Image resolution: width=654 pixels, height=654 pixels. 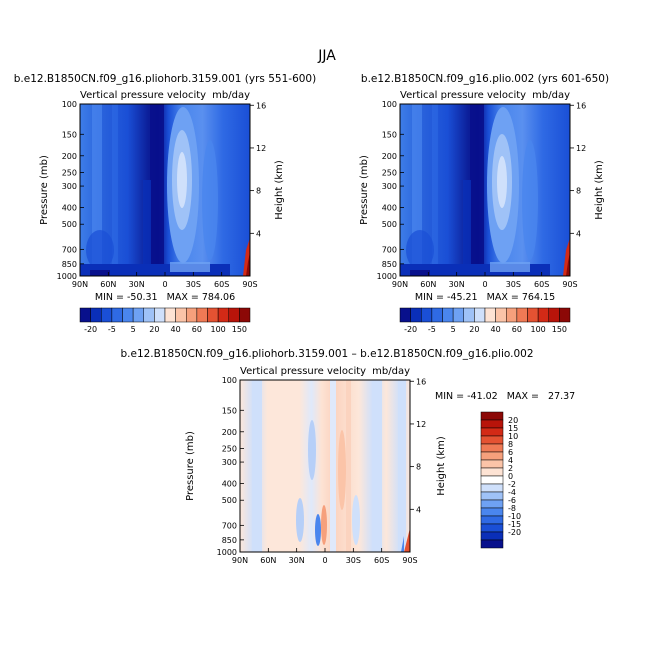 I want to click on colorbar-label: -8, so click(x=512, y=508).